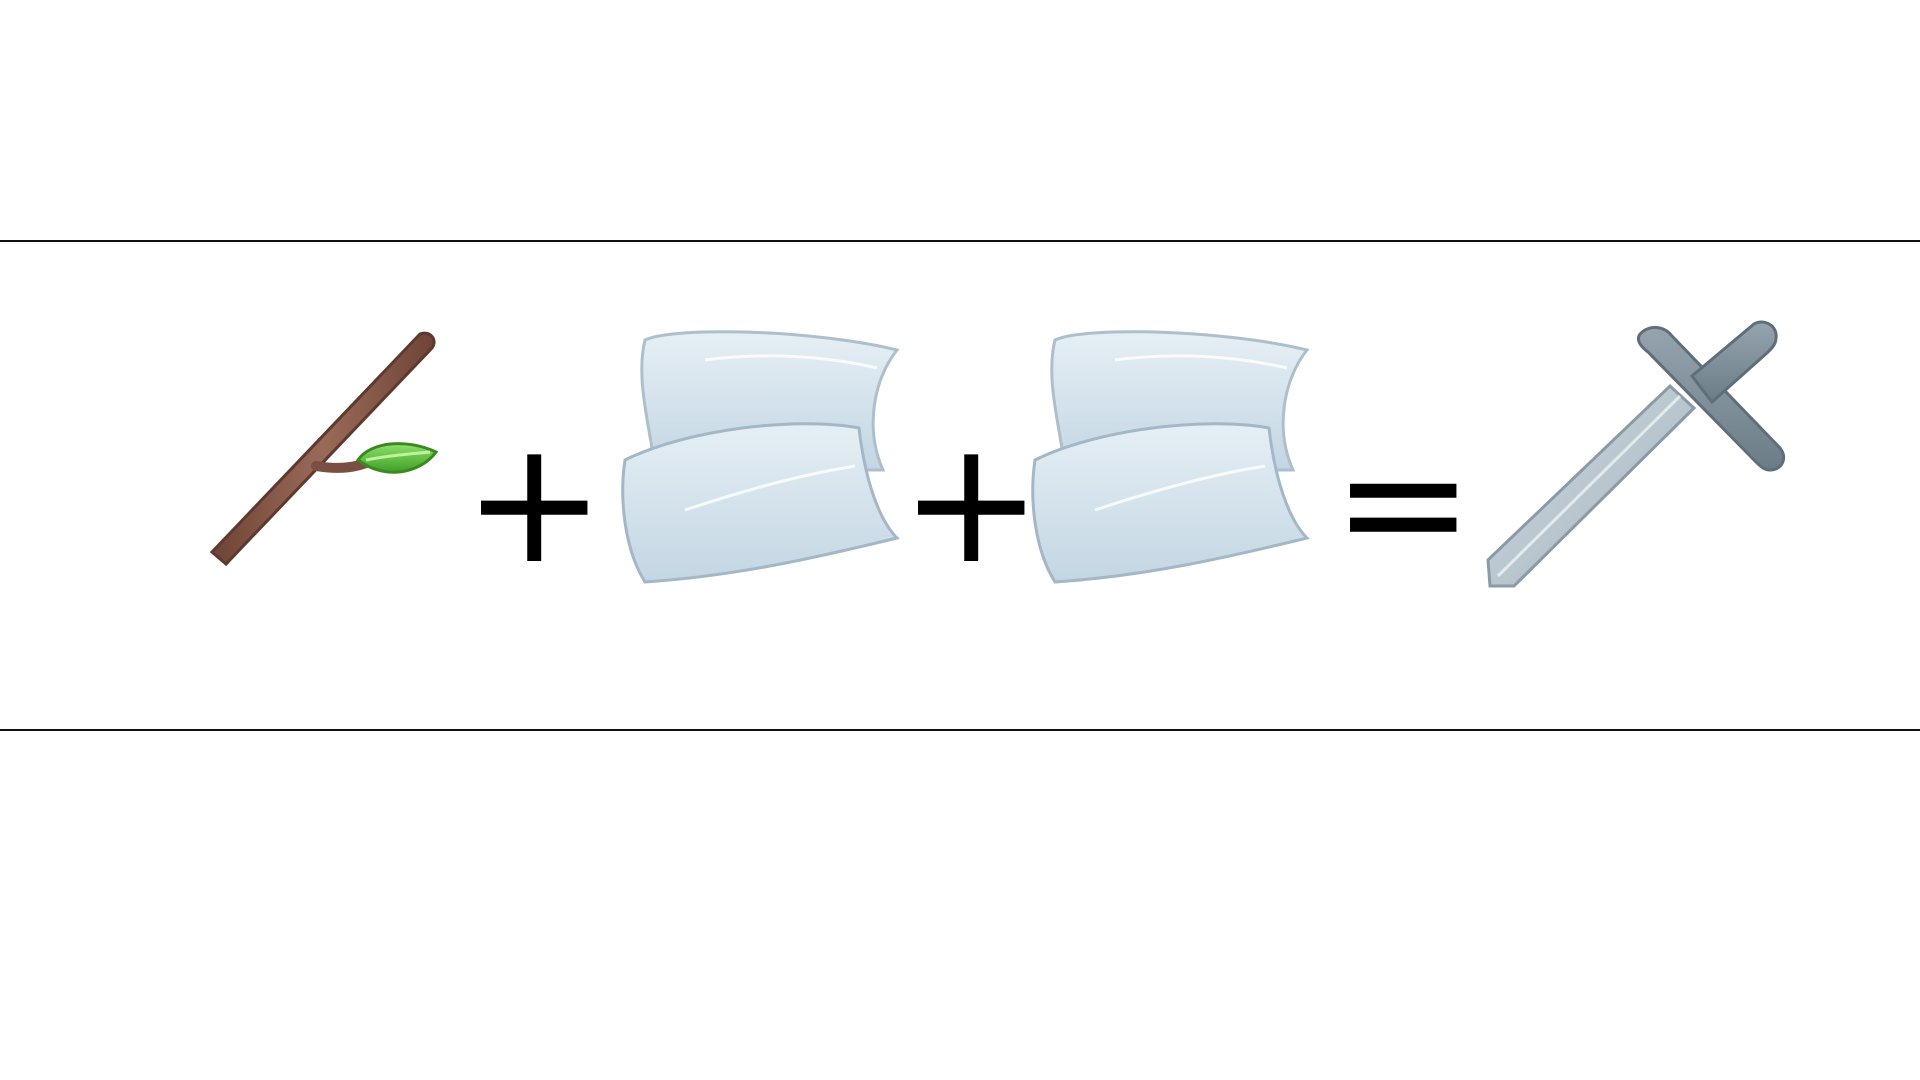 This screenshot has width=1920, height=1080. What do you see at coordinates (1640, 455) in the screenshot?
I see `sword-icon` at bounding box center [1640, 455].